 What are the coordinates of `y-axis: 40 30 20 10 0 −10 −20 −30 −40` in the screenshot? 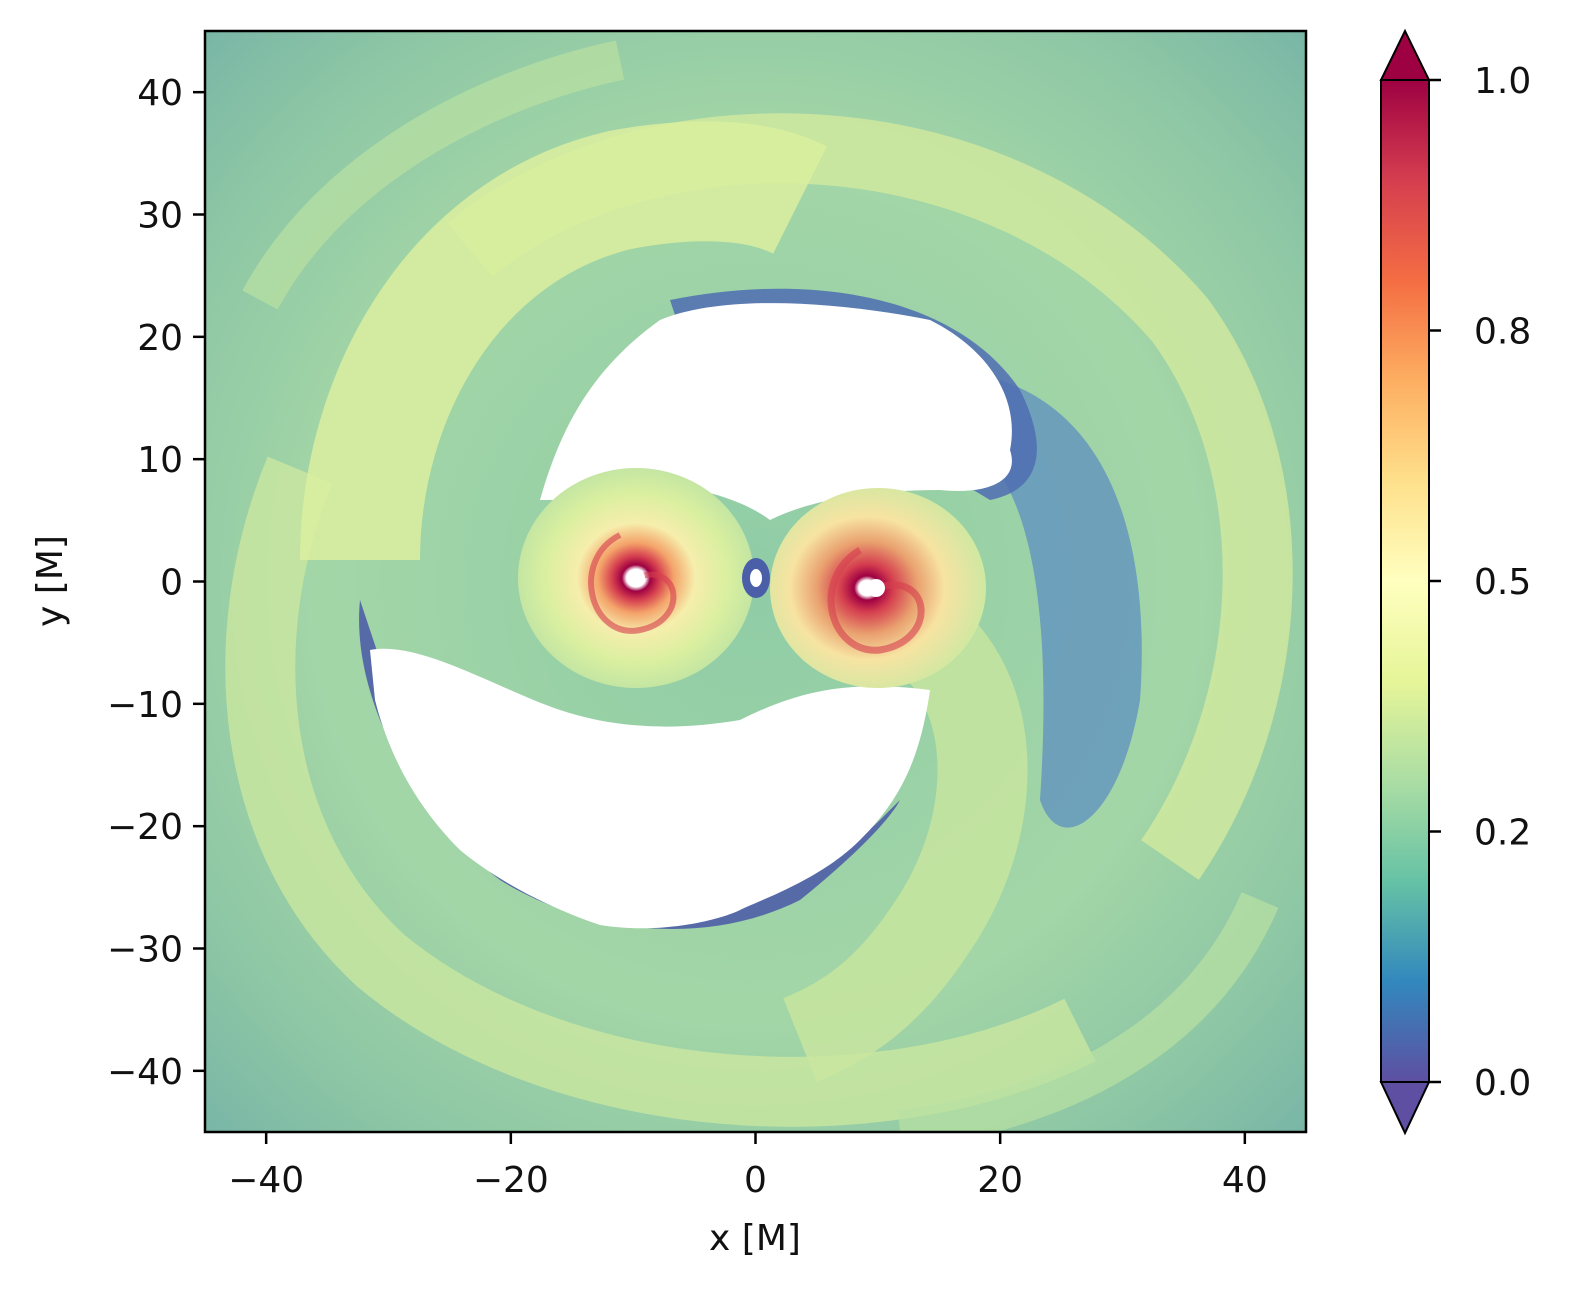 It's located at (156, 583).